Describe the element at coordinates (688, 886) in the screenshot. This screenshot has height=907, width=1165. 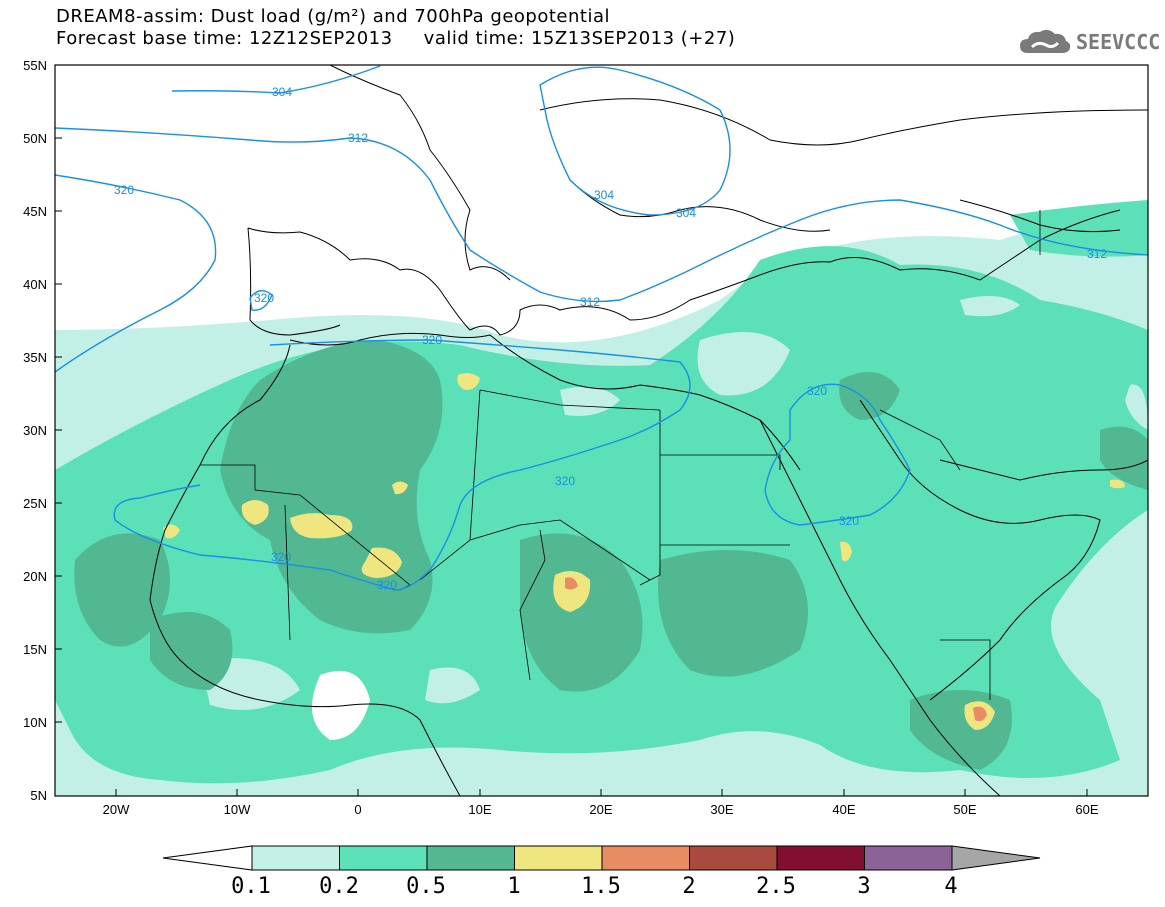
I see `colorbar-tick: 2` at that location.